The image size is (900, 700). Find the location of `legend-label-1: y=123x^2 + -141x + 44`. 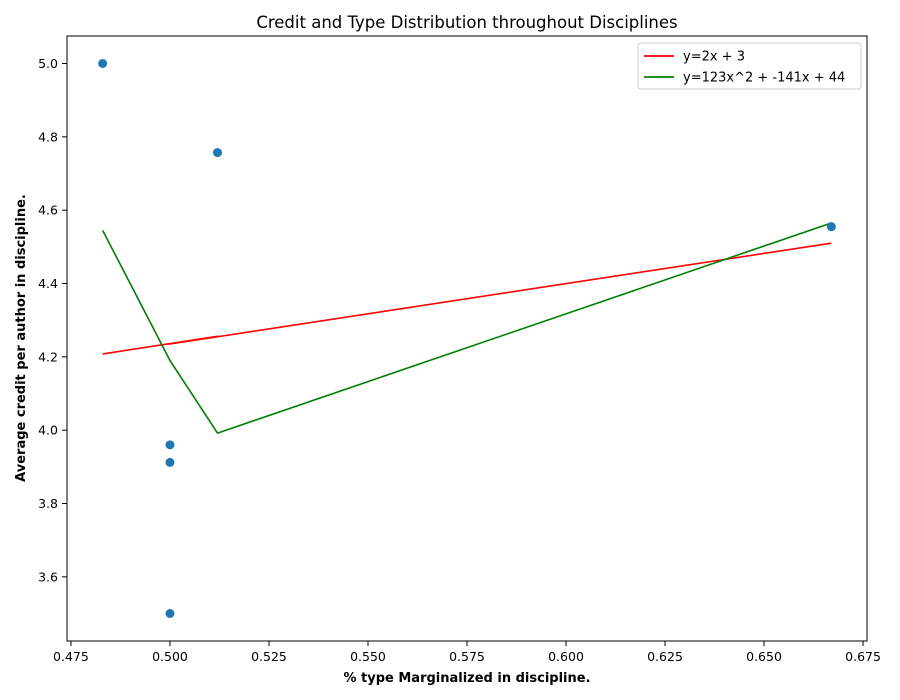

legend-label-1: y=123x^2 + -141x + 44 is located at coordinates (764, 78).